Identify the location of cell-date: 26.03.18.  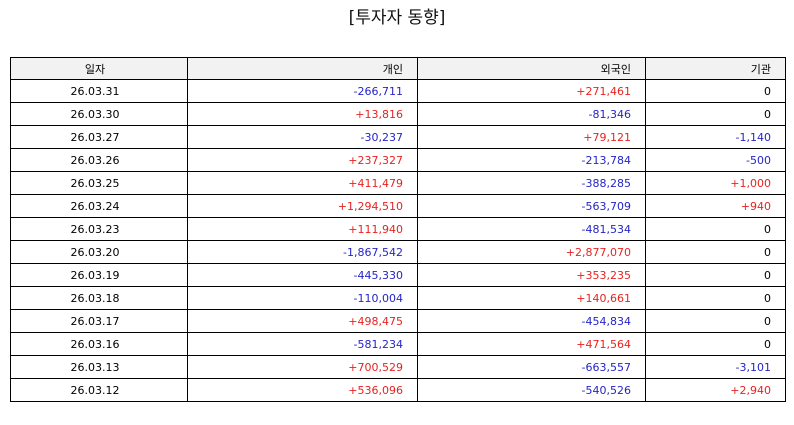
(99, 298).